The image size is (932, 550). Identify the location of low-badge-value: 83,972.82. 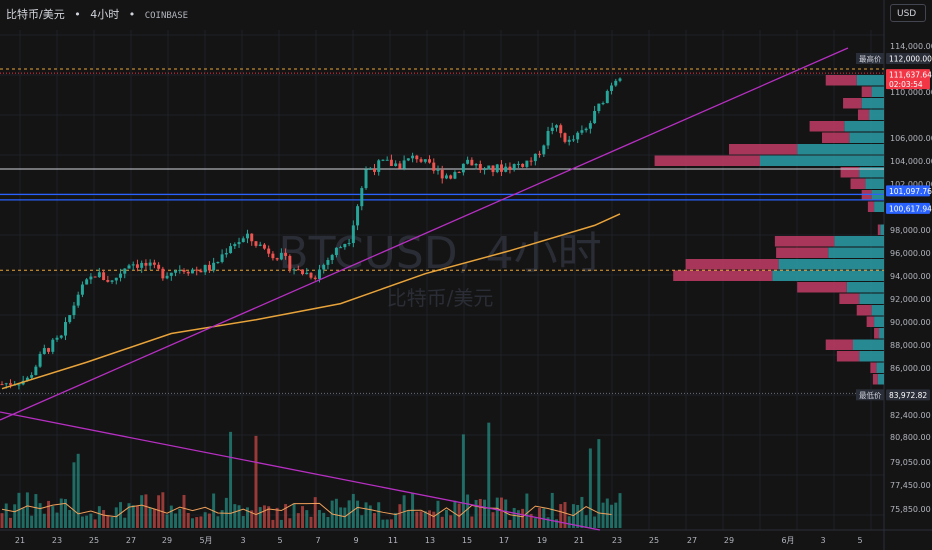
(908, 395).